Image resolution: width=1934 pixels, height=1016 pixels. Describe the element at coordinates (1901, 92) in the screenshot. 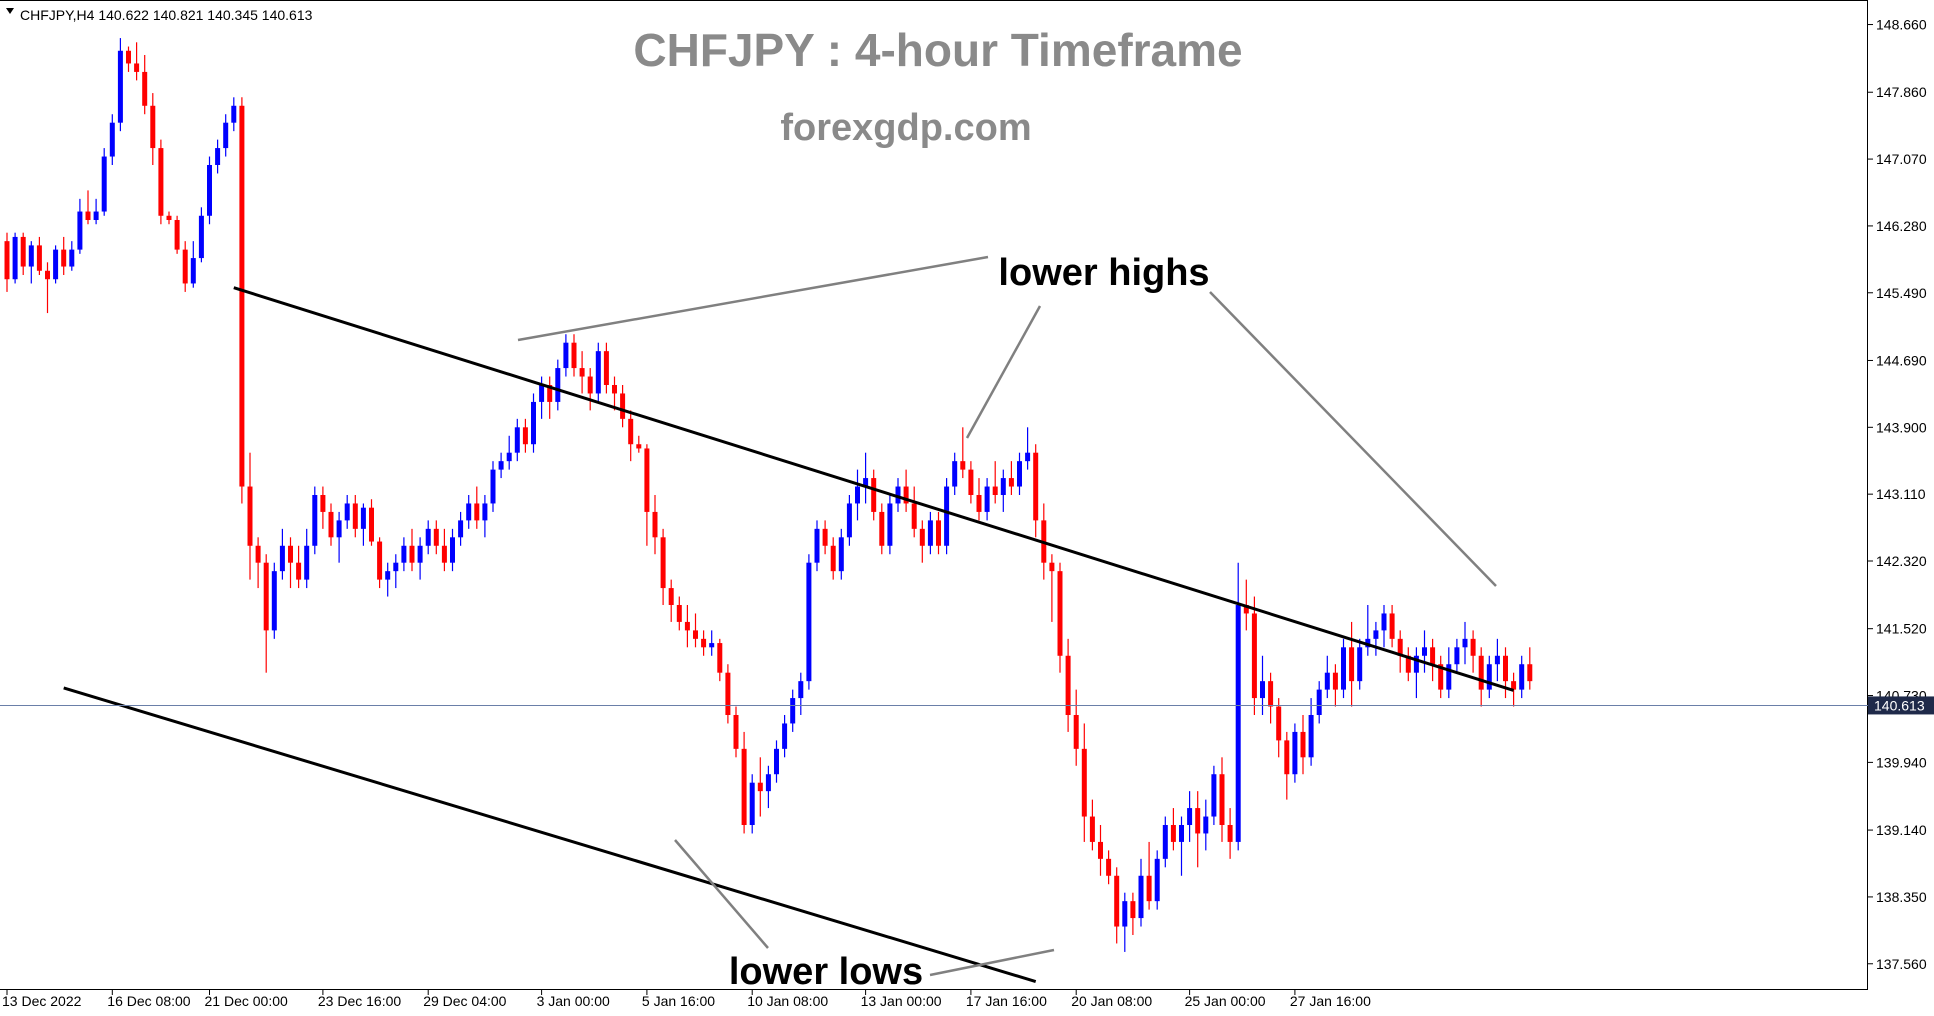

I see `price-tick-label: 147.860` at that location.